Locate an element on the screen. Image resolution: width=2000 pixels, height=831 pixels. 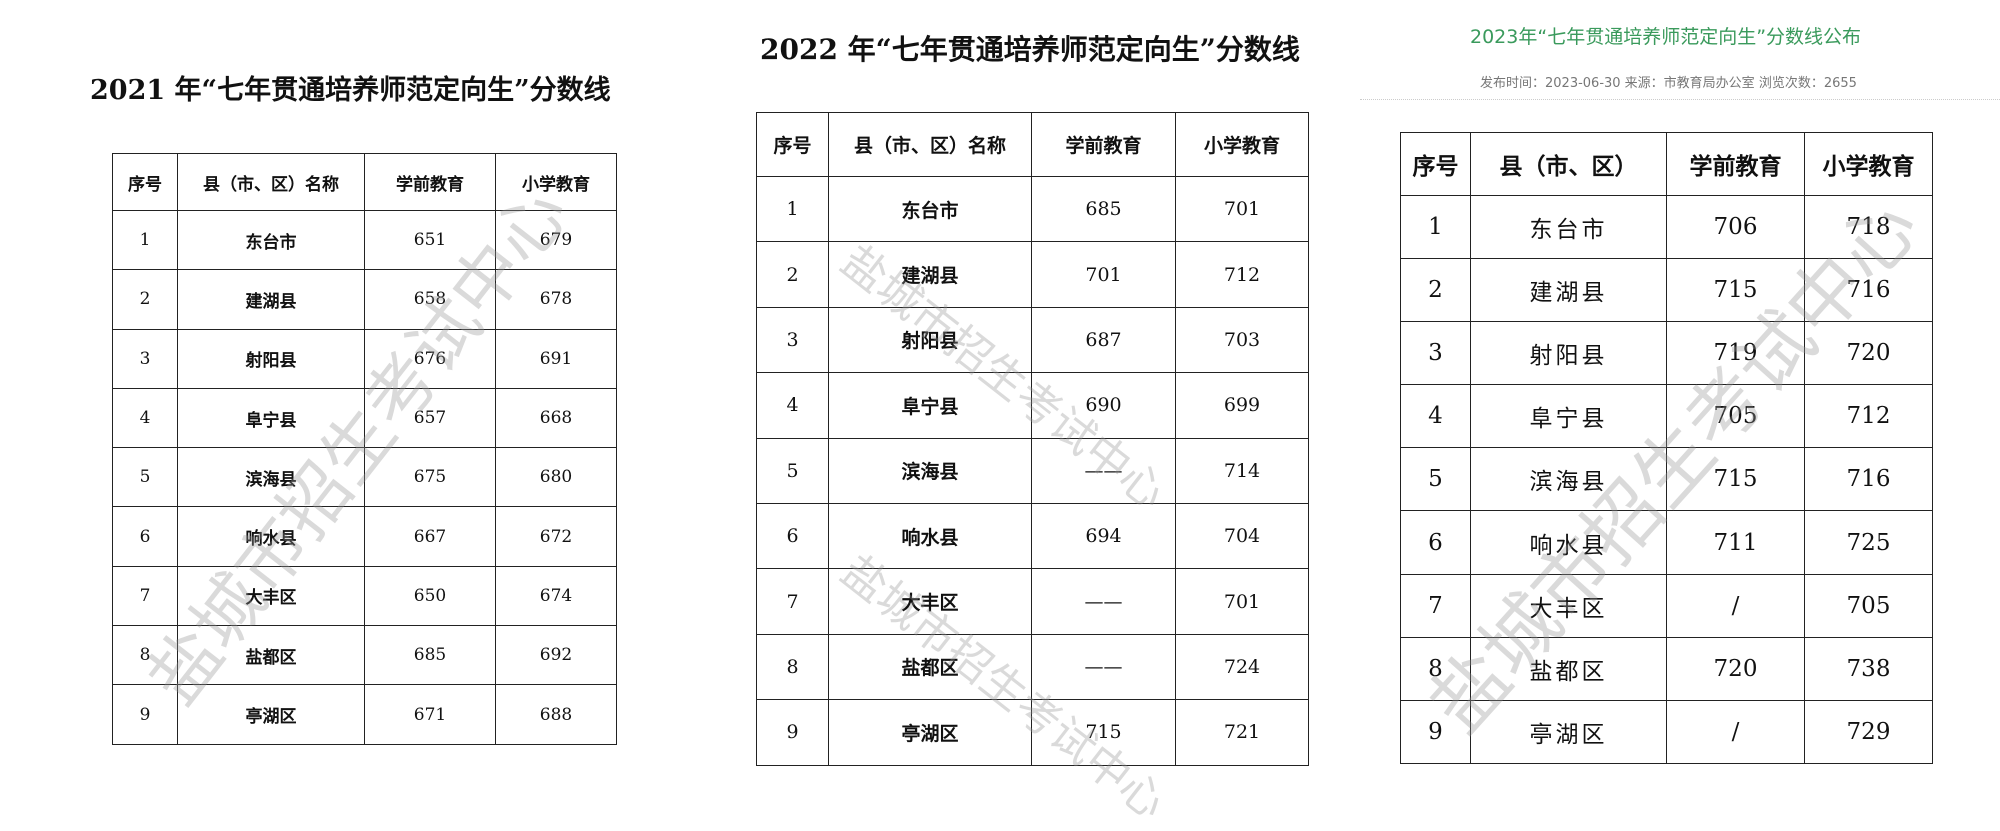
county-name: 东台市 is located at coordinates (271, 240).